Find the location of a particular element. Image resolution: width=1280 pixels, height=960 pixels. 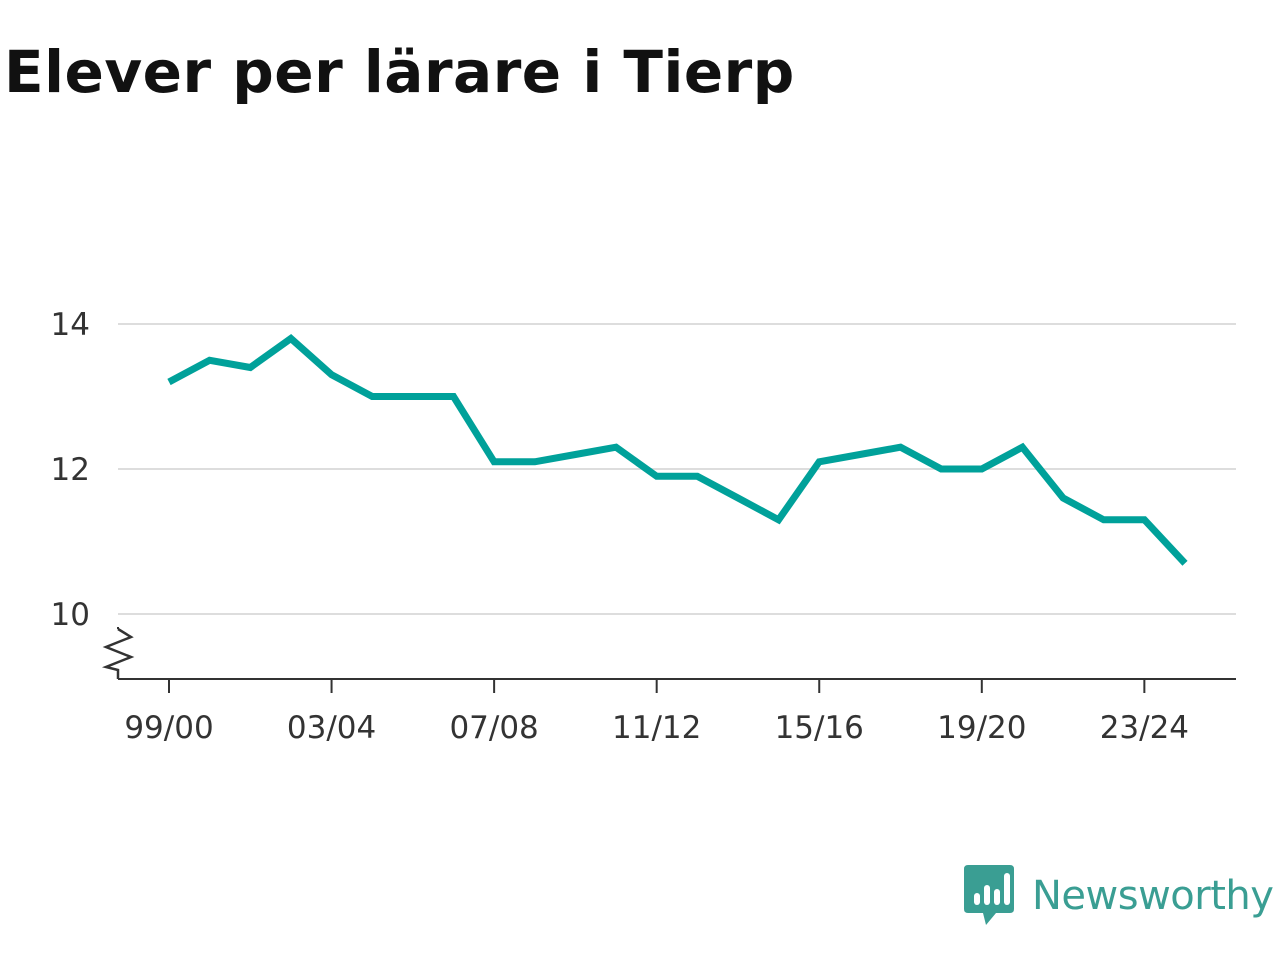

brand-logo: Newsworthy is located at coordinates (1119, 896).